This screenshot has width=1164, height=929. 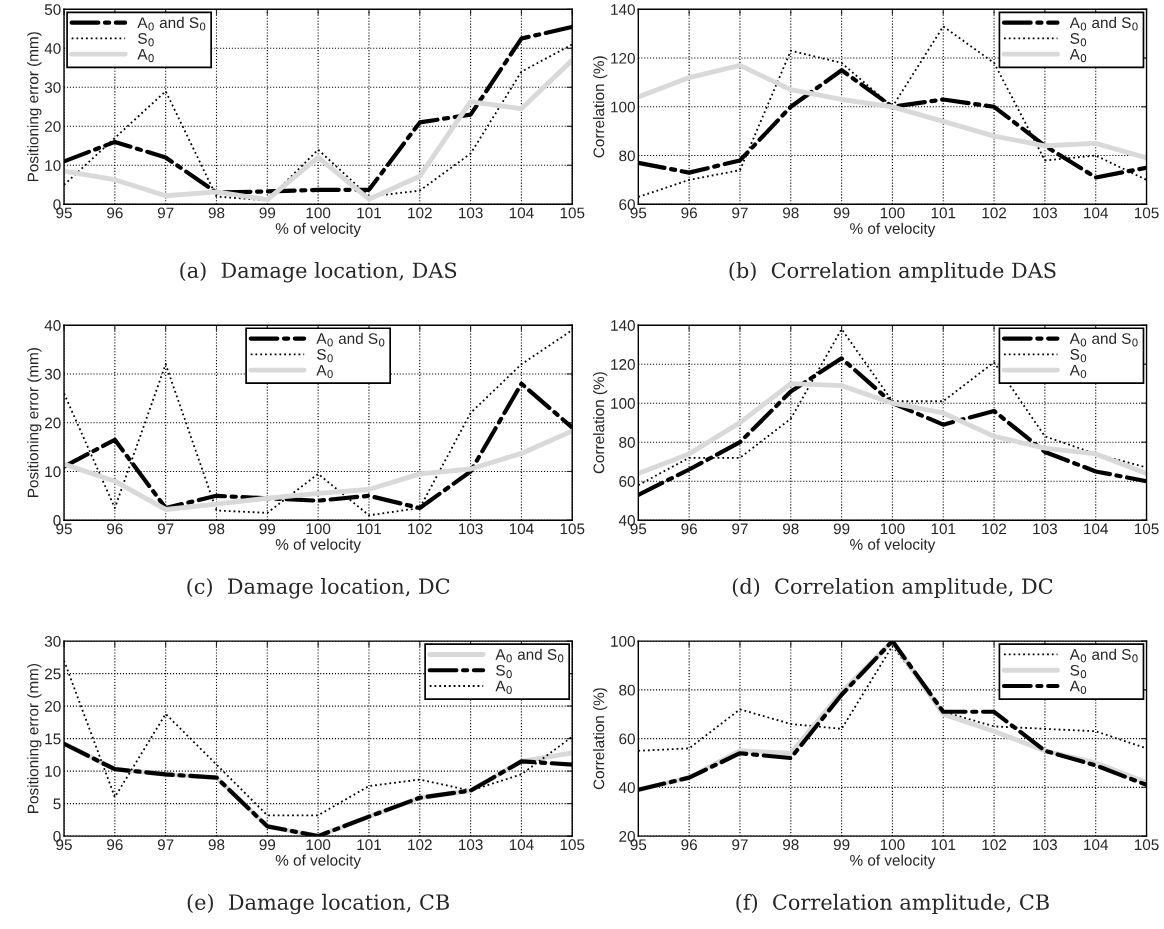 I want to click on y-tick-label: 50, so click(x=52, y=9).